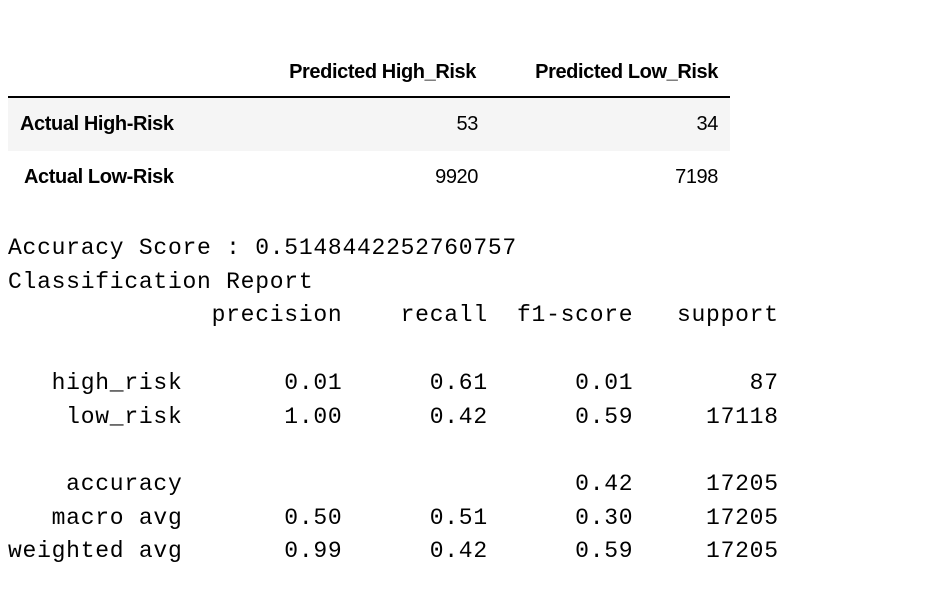 This screenshot has height=592, width=948. I want to click on accuracy-score-line: Accuracy Score : 0.5148442252760757, so click(262, 248).